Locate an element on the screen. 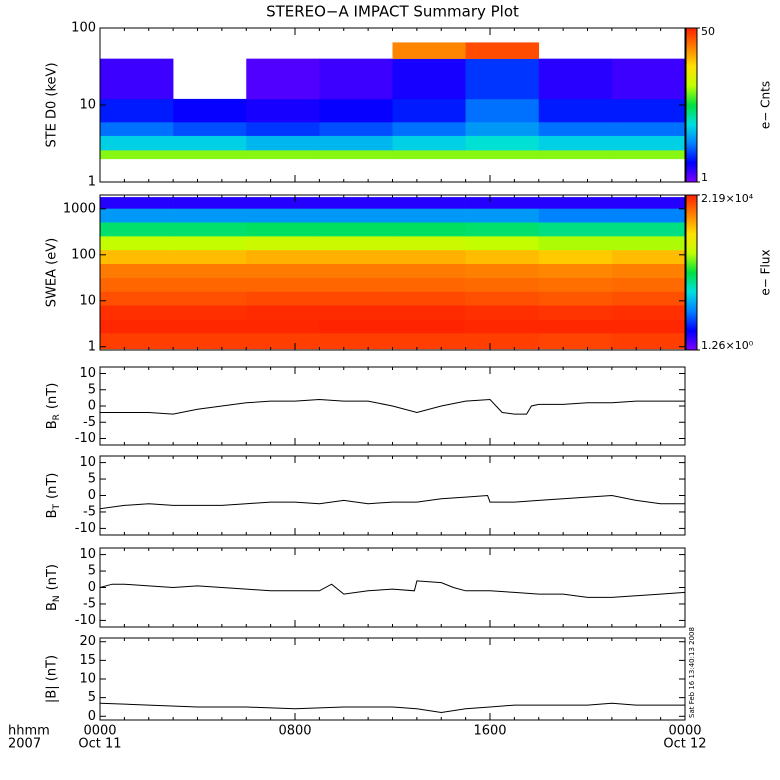  y-axis-label: BN (nT) is located at coordinates (53, 587).